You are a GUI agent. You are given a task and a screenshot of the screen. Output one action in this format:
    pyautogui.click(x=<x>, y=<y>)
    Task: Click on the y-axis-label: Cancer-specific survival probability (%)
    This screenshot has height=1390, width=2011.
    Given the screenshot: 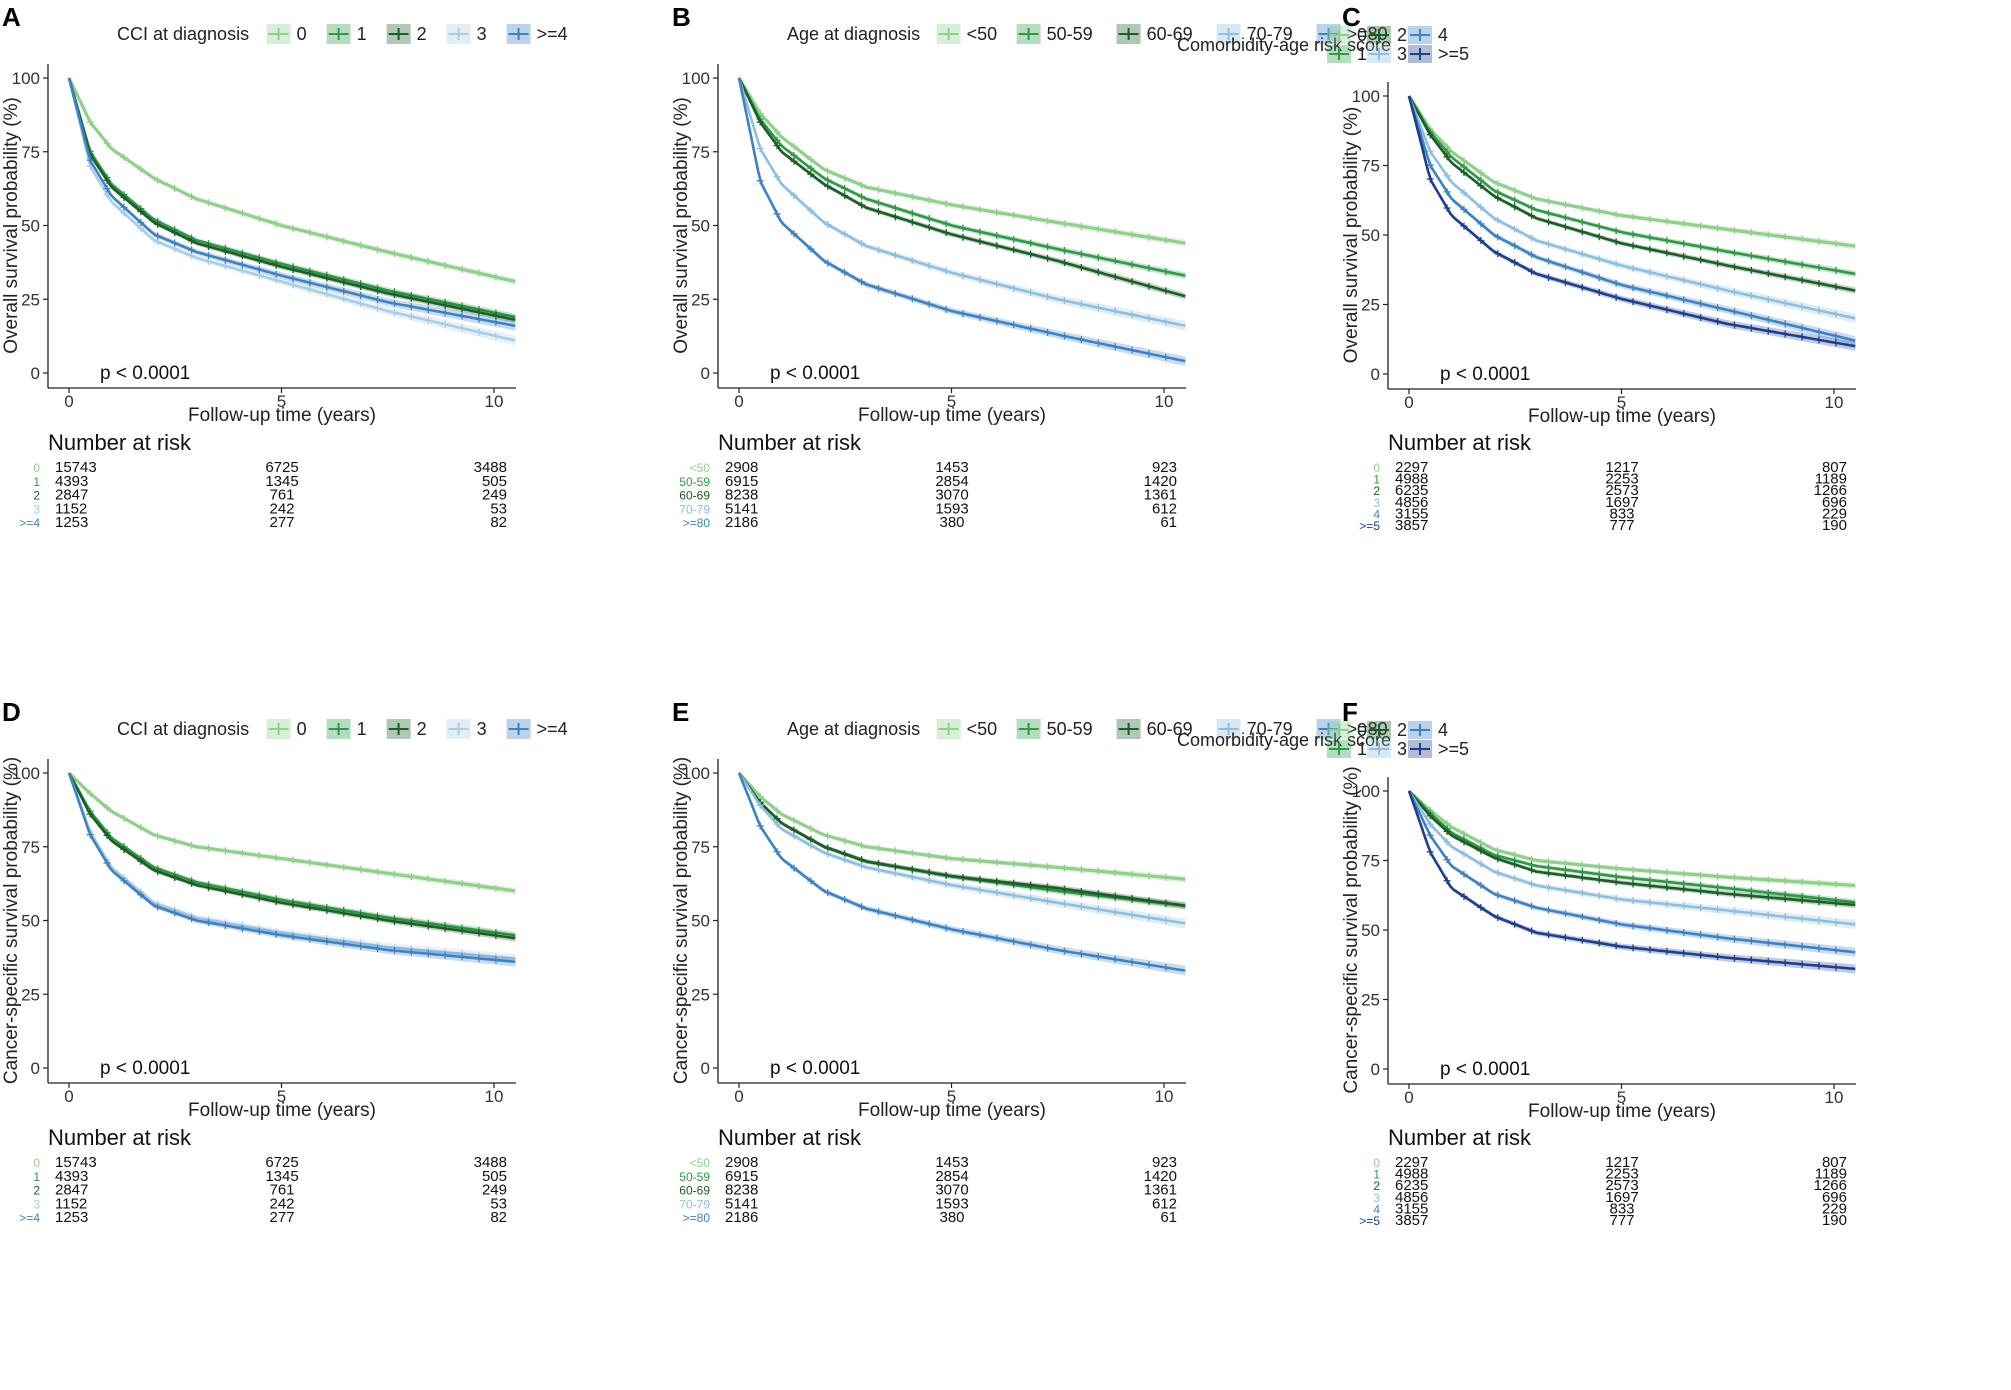 What is the action you would take?
    pyautogui.click(x=1351, y=929)
    